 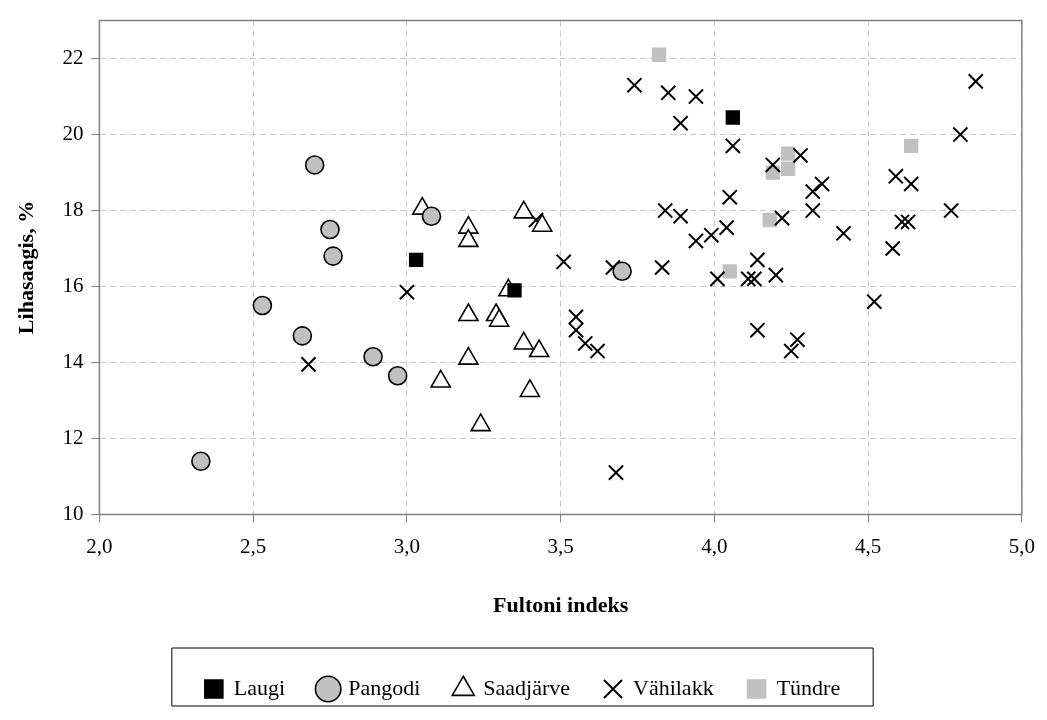 I want to click on y-axis-title: Lihasaagis, %, so click(x=25, y=267).